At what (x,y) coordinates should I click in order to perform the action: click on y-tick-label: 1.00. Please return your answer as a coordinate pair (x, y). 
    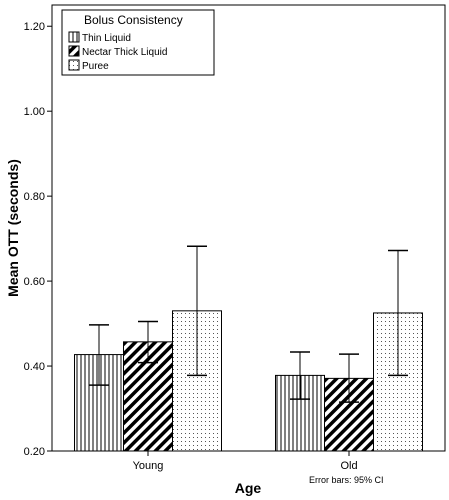
    Looking at the image, I should click on (34, 112).